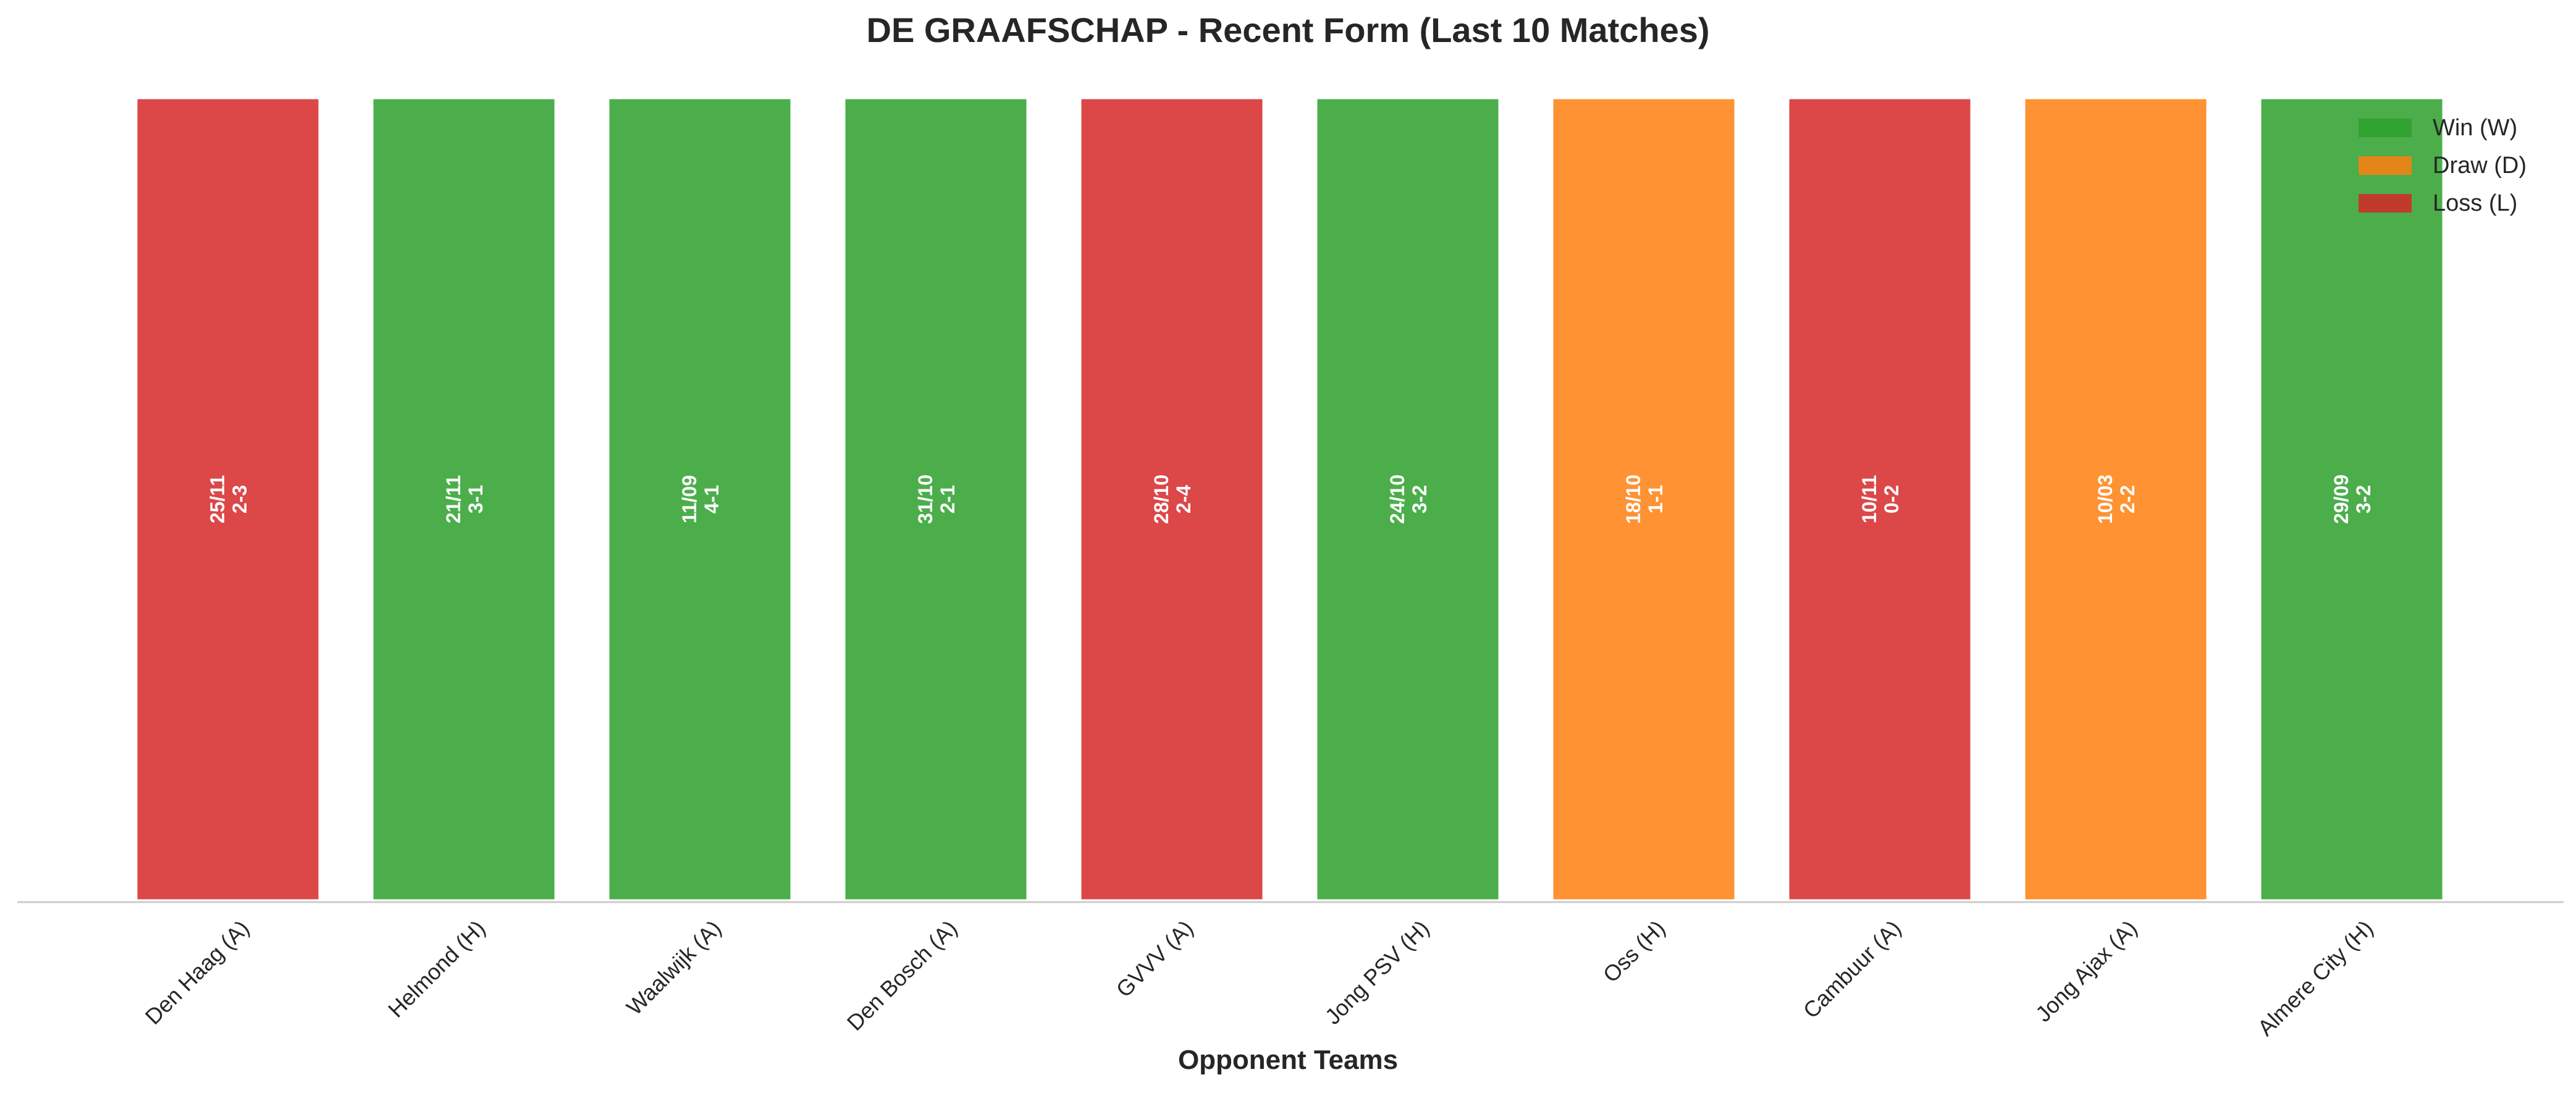 This screenshot has height=1093, width=2576. Describe the element at coordinates (2086, 971) in the screenshot. I see `x-tick-label-9: Jong Ajax (A)` at that location.